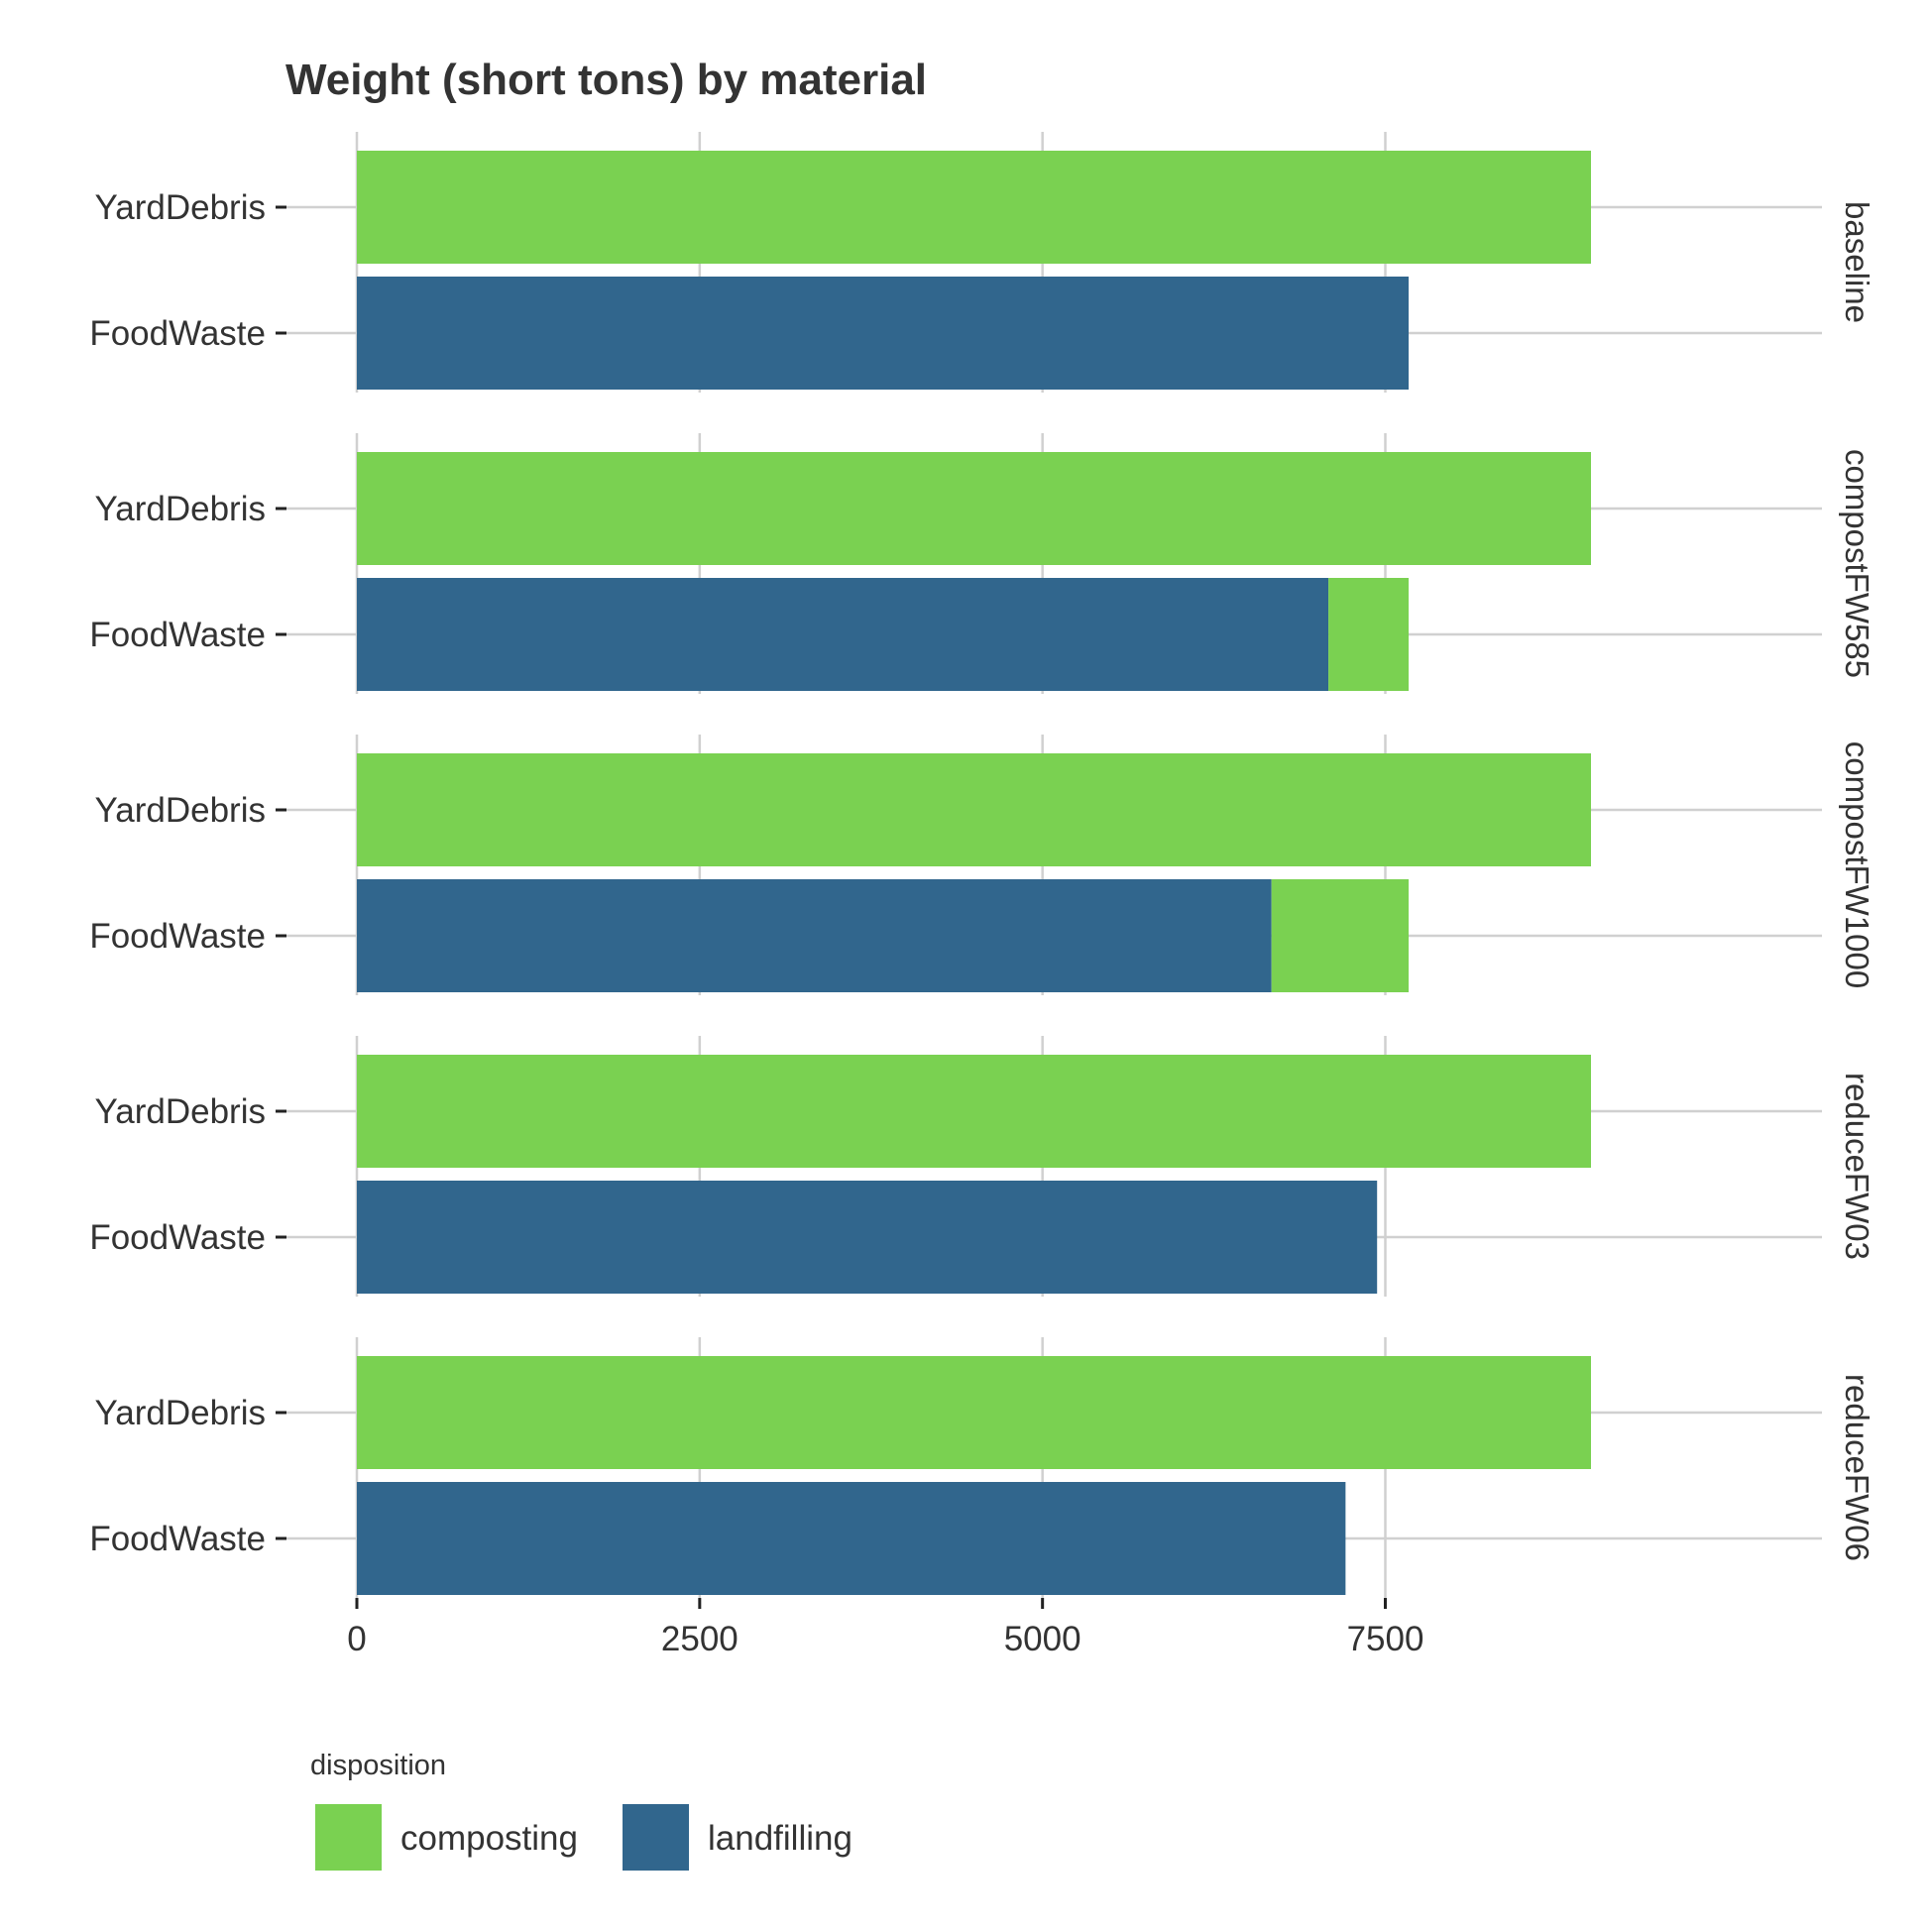  Describe the element at coordinates (656, 1837) in the screenshot. I see `legend-key-landfilling` at that location.